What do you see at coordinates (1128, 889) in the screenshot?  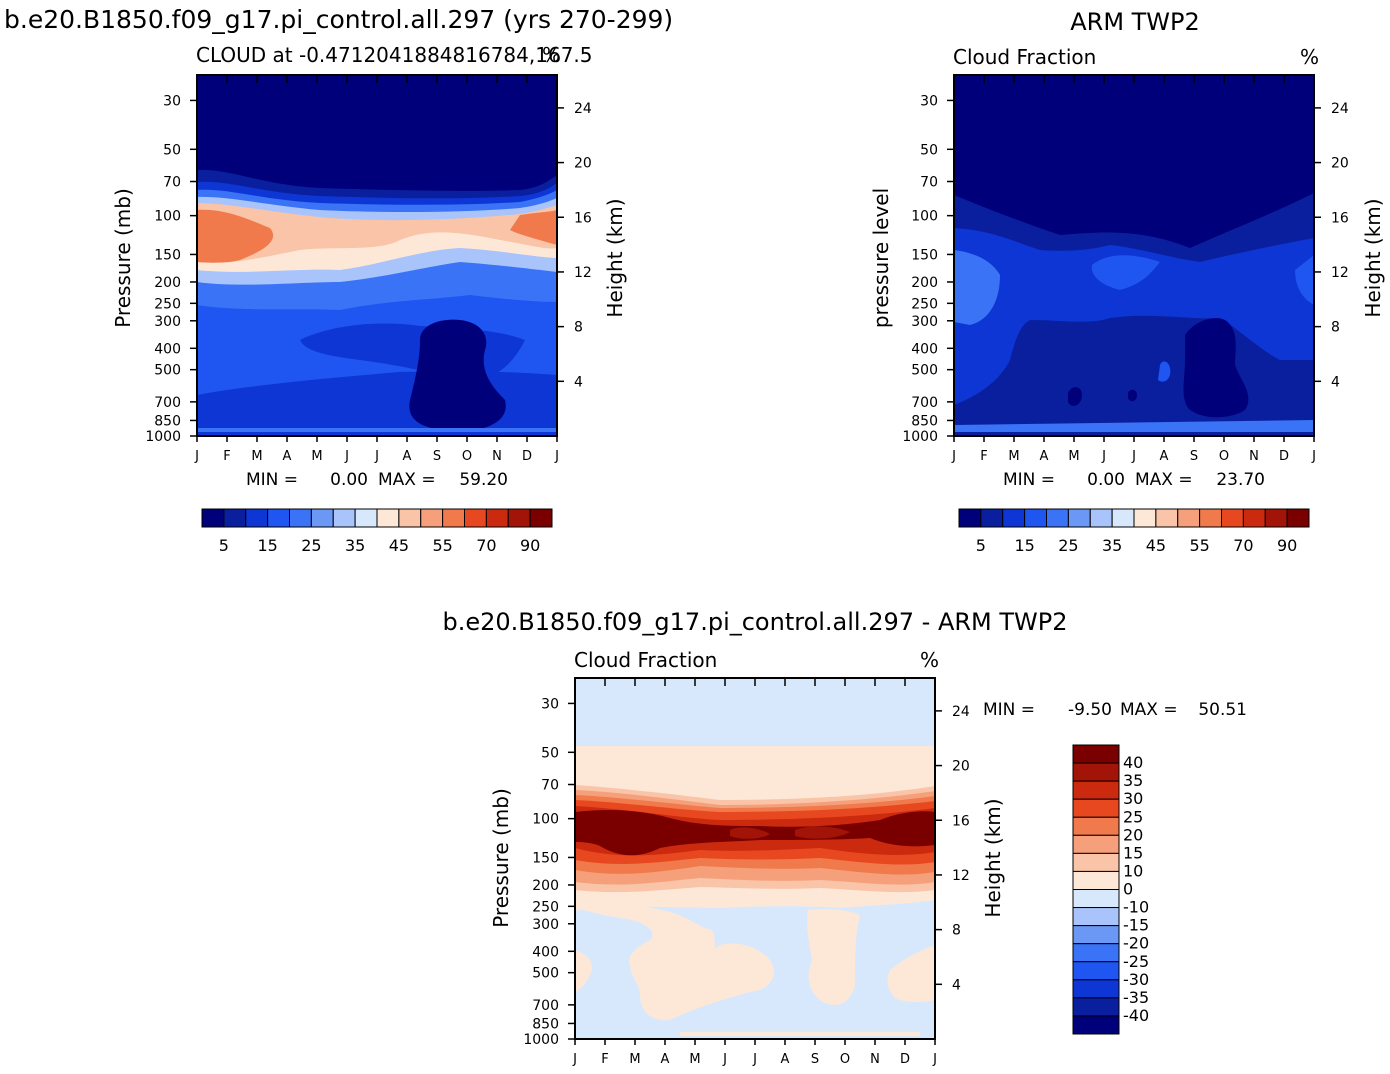 I see `colorbar-label: 0` at bounding box center [1128, 889].